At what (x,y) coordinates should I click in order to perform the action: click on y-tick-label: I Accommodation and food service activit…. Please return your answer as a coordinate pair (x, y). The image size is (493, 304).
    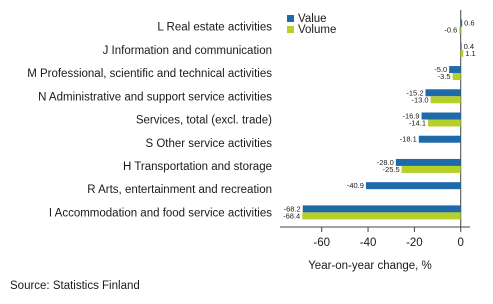
    Looking at the image, I should click on (160, 213).